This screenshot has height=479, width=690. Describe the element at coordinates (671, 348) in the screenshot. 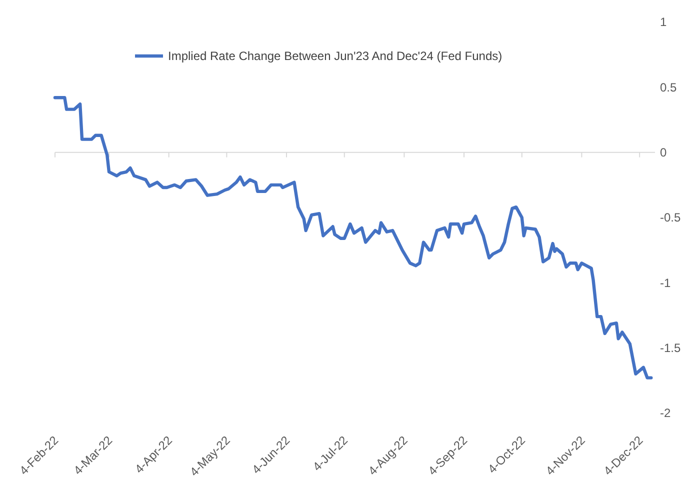

I see `y-tick-label: -1.5` at that location.